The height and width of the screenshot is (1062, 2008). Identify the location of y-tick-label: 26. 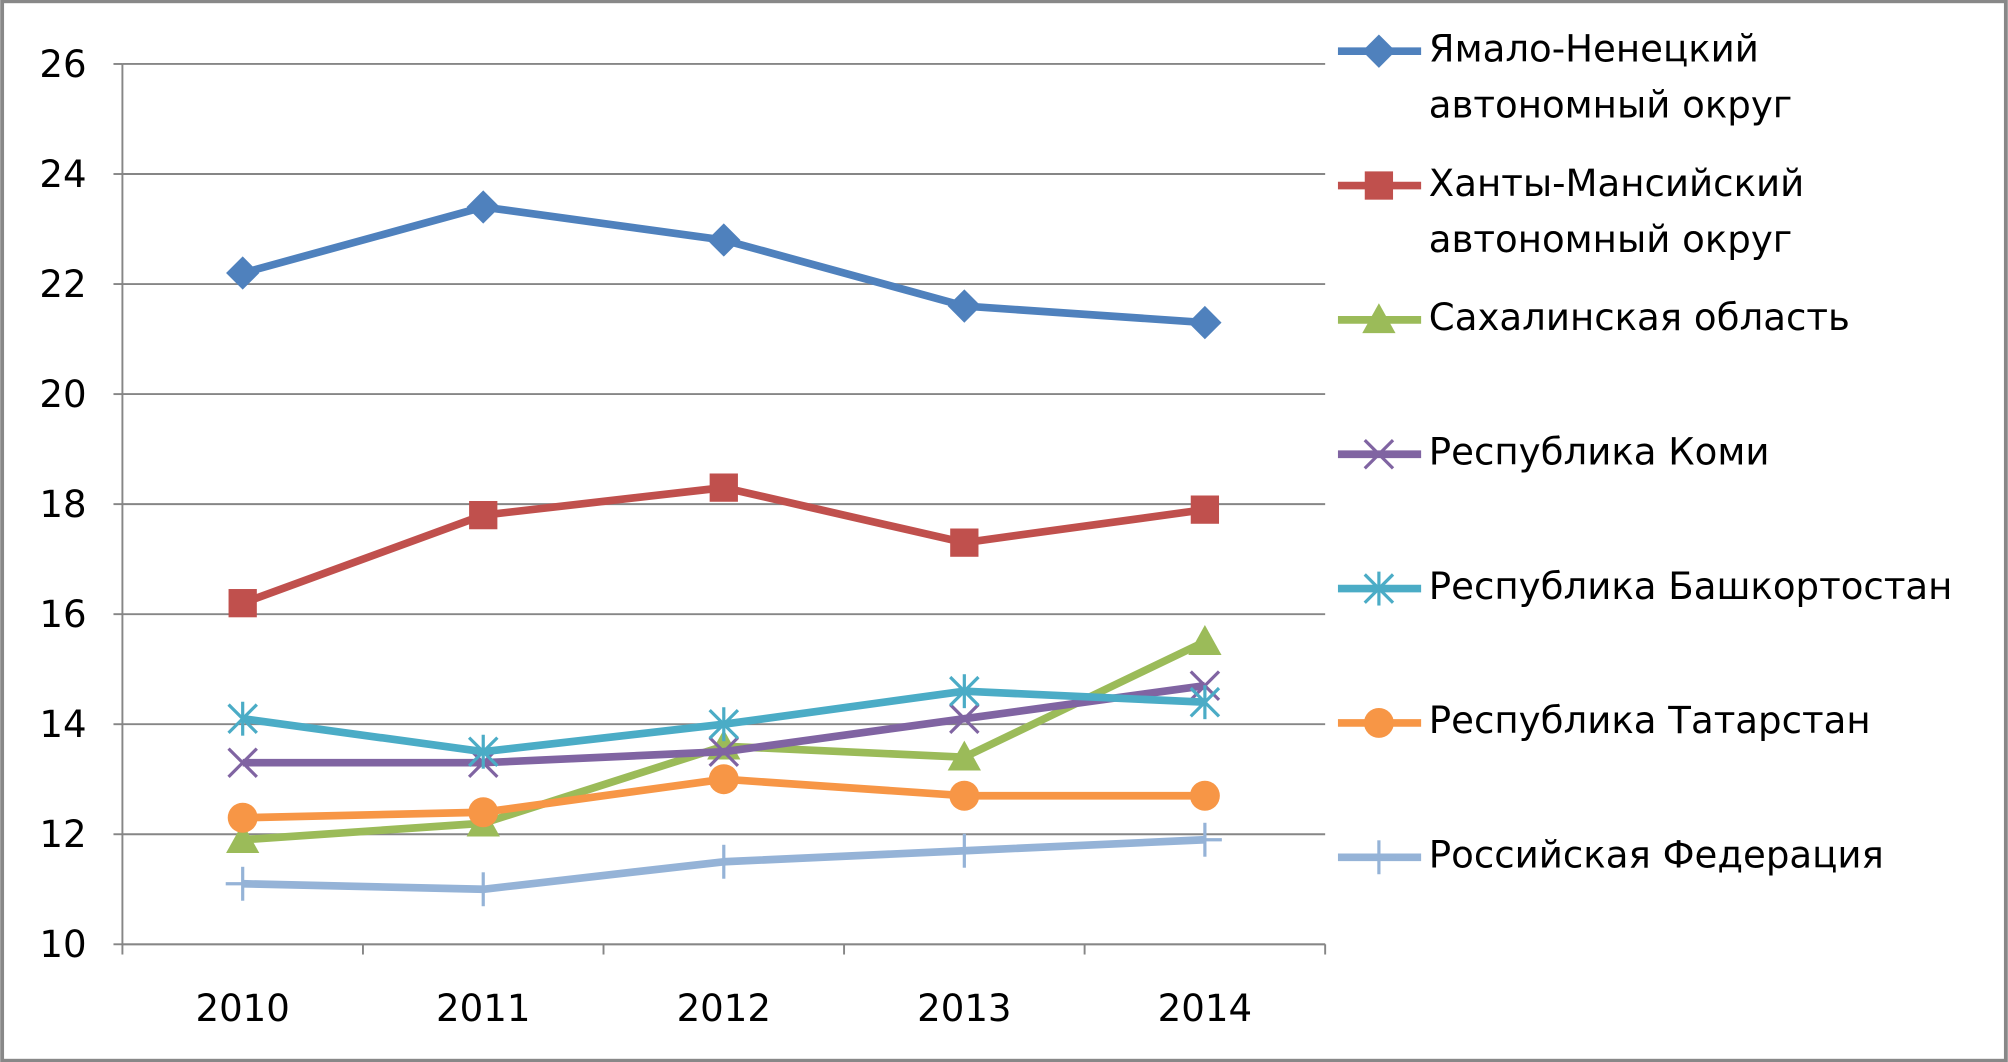
(62, 64).